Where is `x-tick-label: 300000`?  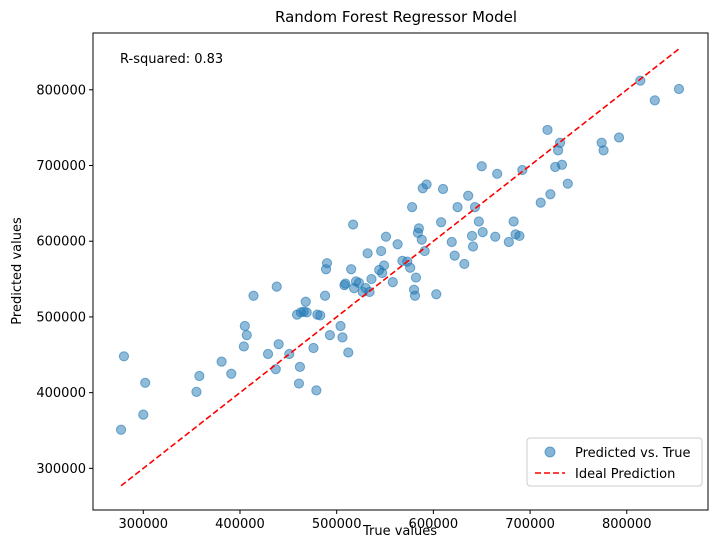 x-tick-label: 300000 is located at coordinates (143, 524).